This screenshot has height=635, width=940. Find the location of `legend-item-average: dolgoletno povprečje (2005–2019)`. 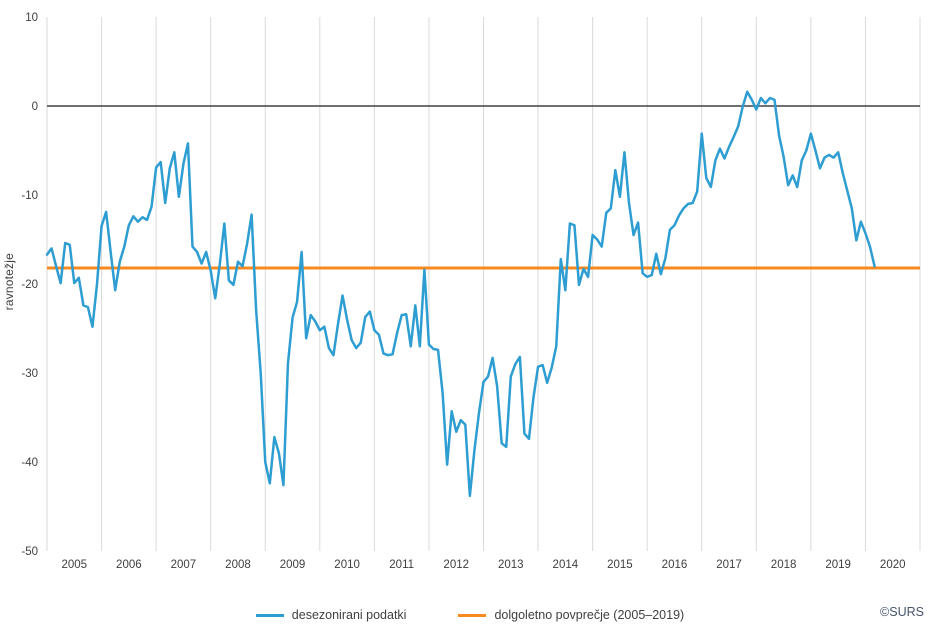

legend-item-average: dolgoletno povprečje (2005–2019) is located at coordinates (571, 615).